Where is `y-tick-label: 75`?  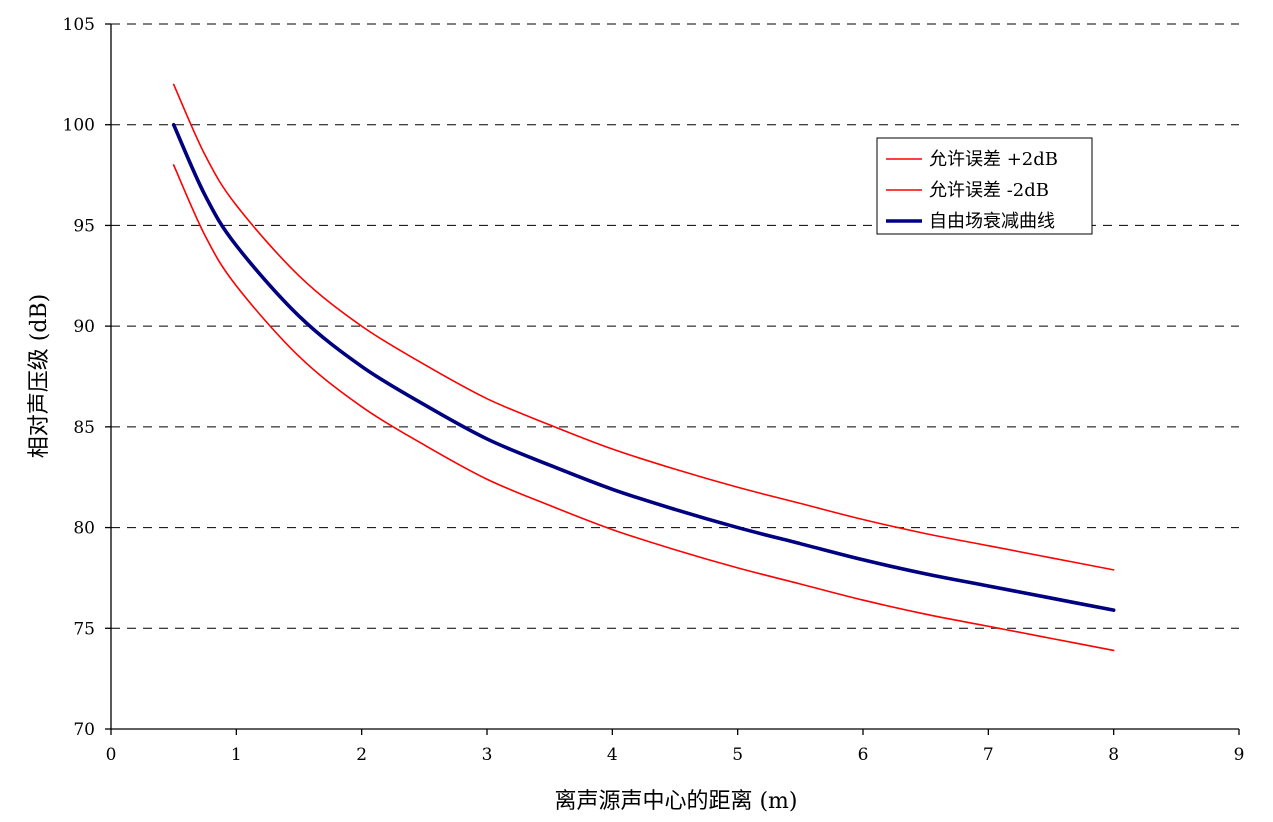
y-tick-label: 75 is located at coordinates (84, 629).